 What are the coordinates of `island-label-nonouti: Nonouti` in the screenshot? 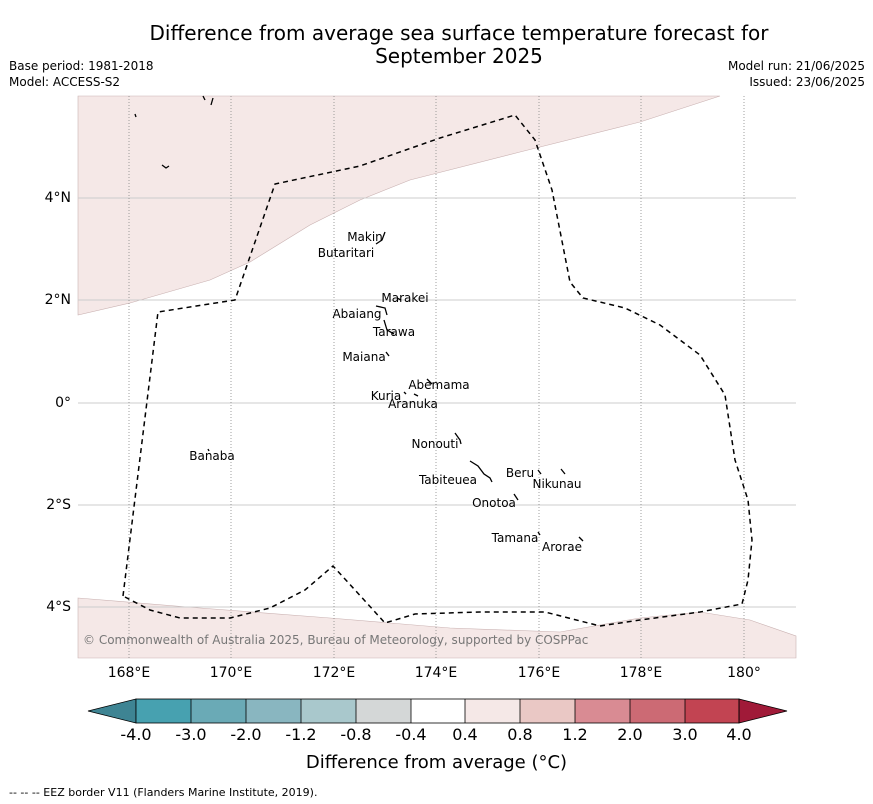 It's located at (435, 444).